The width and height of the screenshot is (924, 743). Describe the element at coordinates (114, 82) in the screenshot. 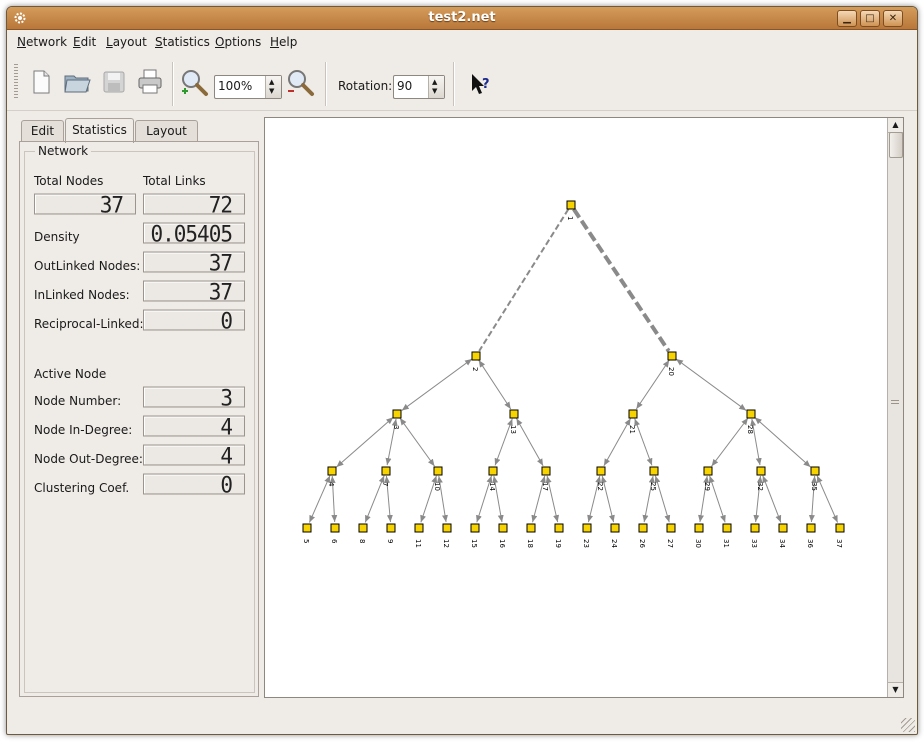

I see `save-icon` at that location.